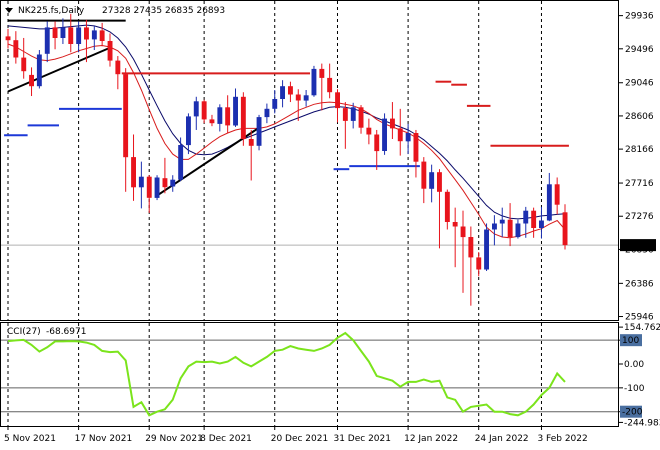  What do you see at coordinates (639, 17) in the screenshot?
I see `price-tick-label-0: 29936` at bounding box center [639, 17].